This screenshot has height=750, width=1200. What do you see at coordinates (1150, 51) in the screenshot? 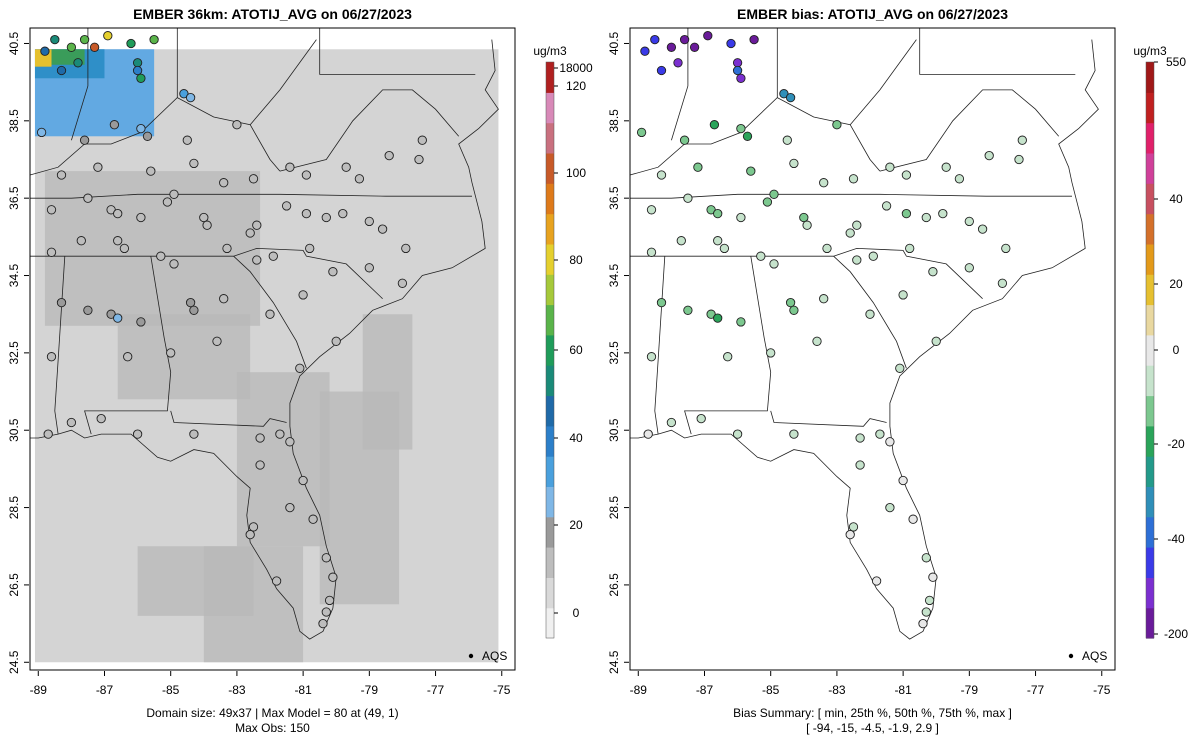
I see `colorbar-unit: ug/m3` at bounding box center [1150, 51].